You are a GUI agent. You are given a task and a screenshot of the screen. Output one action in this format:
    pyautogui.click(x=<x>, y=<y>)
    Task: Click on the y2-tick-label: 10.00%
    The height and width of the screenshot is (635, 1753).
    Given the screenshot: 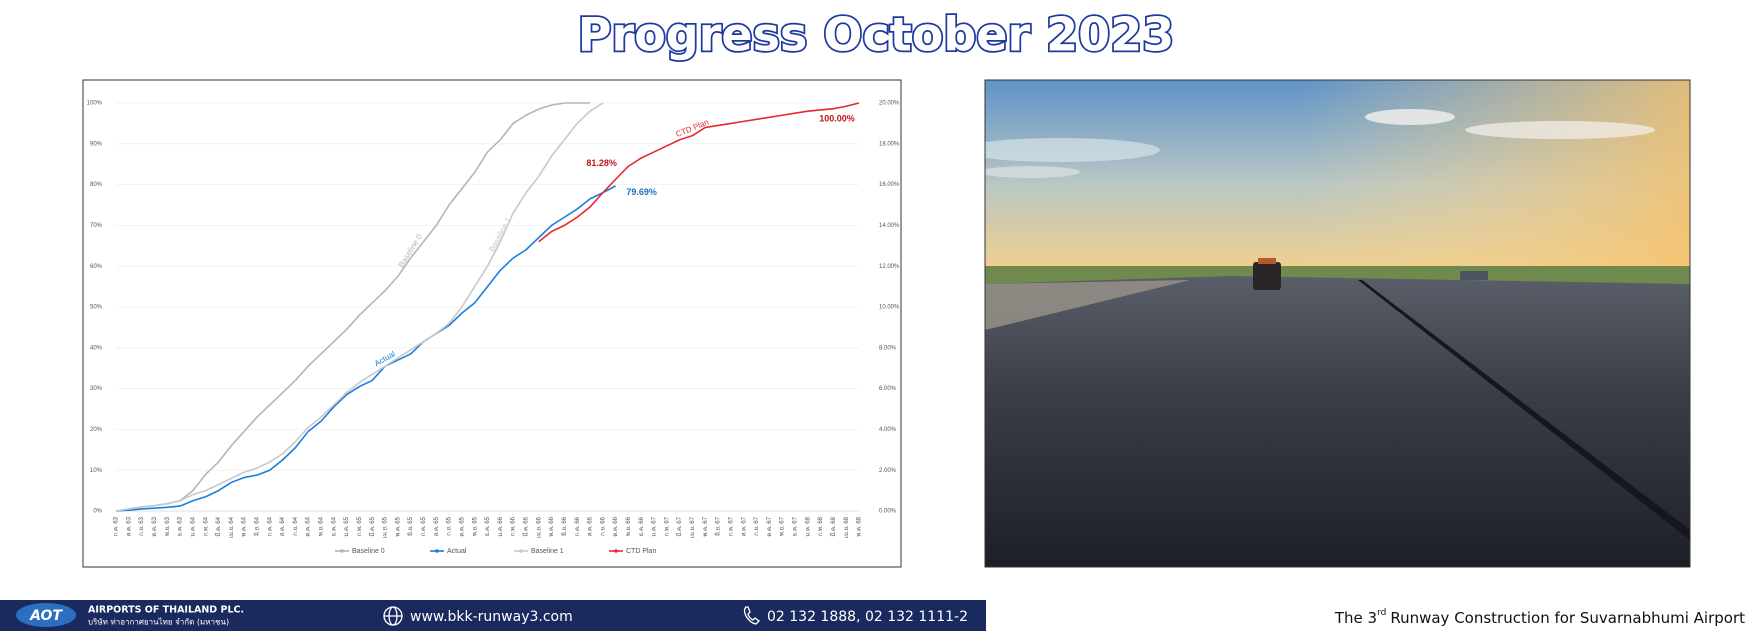 What is the action you would take?
    pyautogui.click(x=889, y=308)
    